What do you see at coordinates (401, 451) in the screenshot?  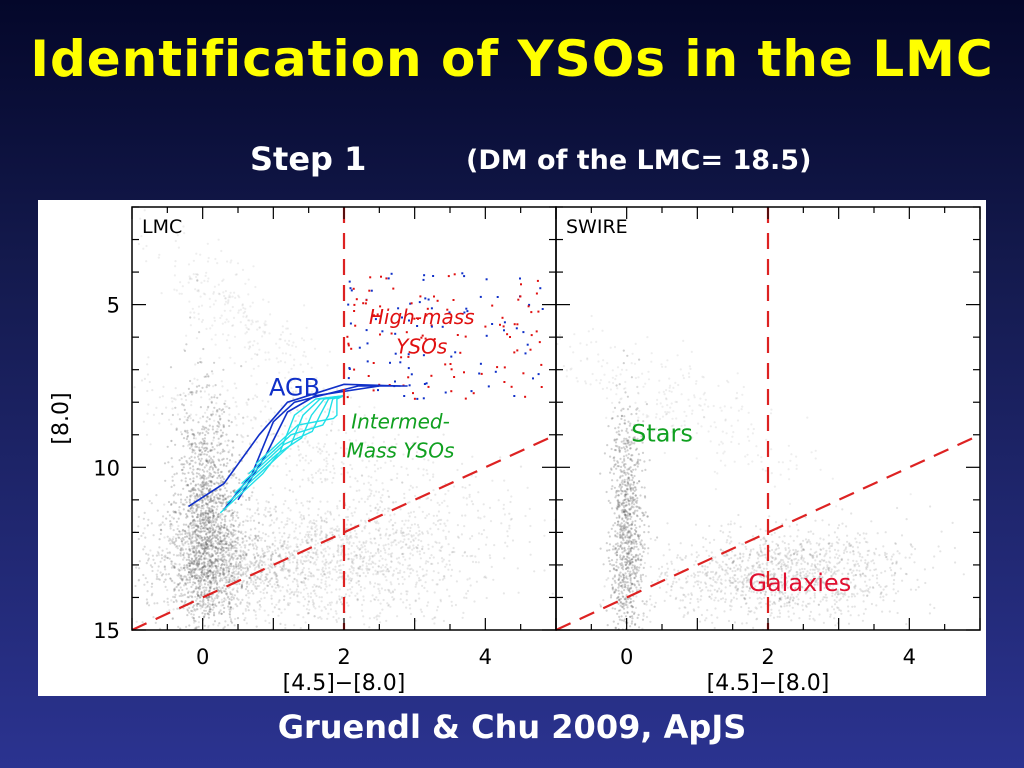 I see `annotation-label: Mass YSOs` at bounding box center [401, 451].